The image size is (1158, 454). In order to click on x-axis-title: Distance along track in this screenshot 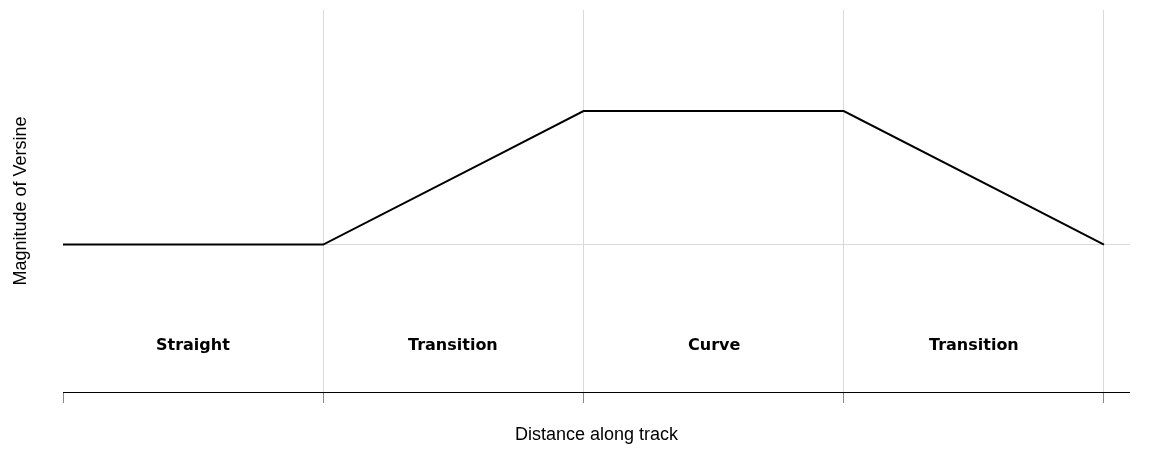, I will do `click(597, 433)`.